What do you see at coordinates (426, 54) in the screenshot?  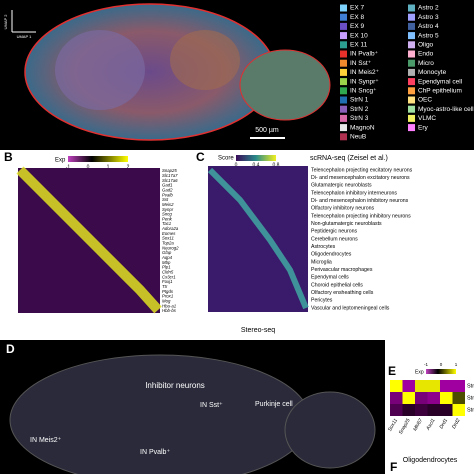 I see `legend-label: Endo` at bounding box center [426, 54].